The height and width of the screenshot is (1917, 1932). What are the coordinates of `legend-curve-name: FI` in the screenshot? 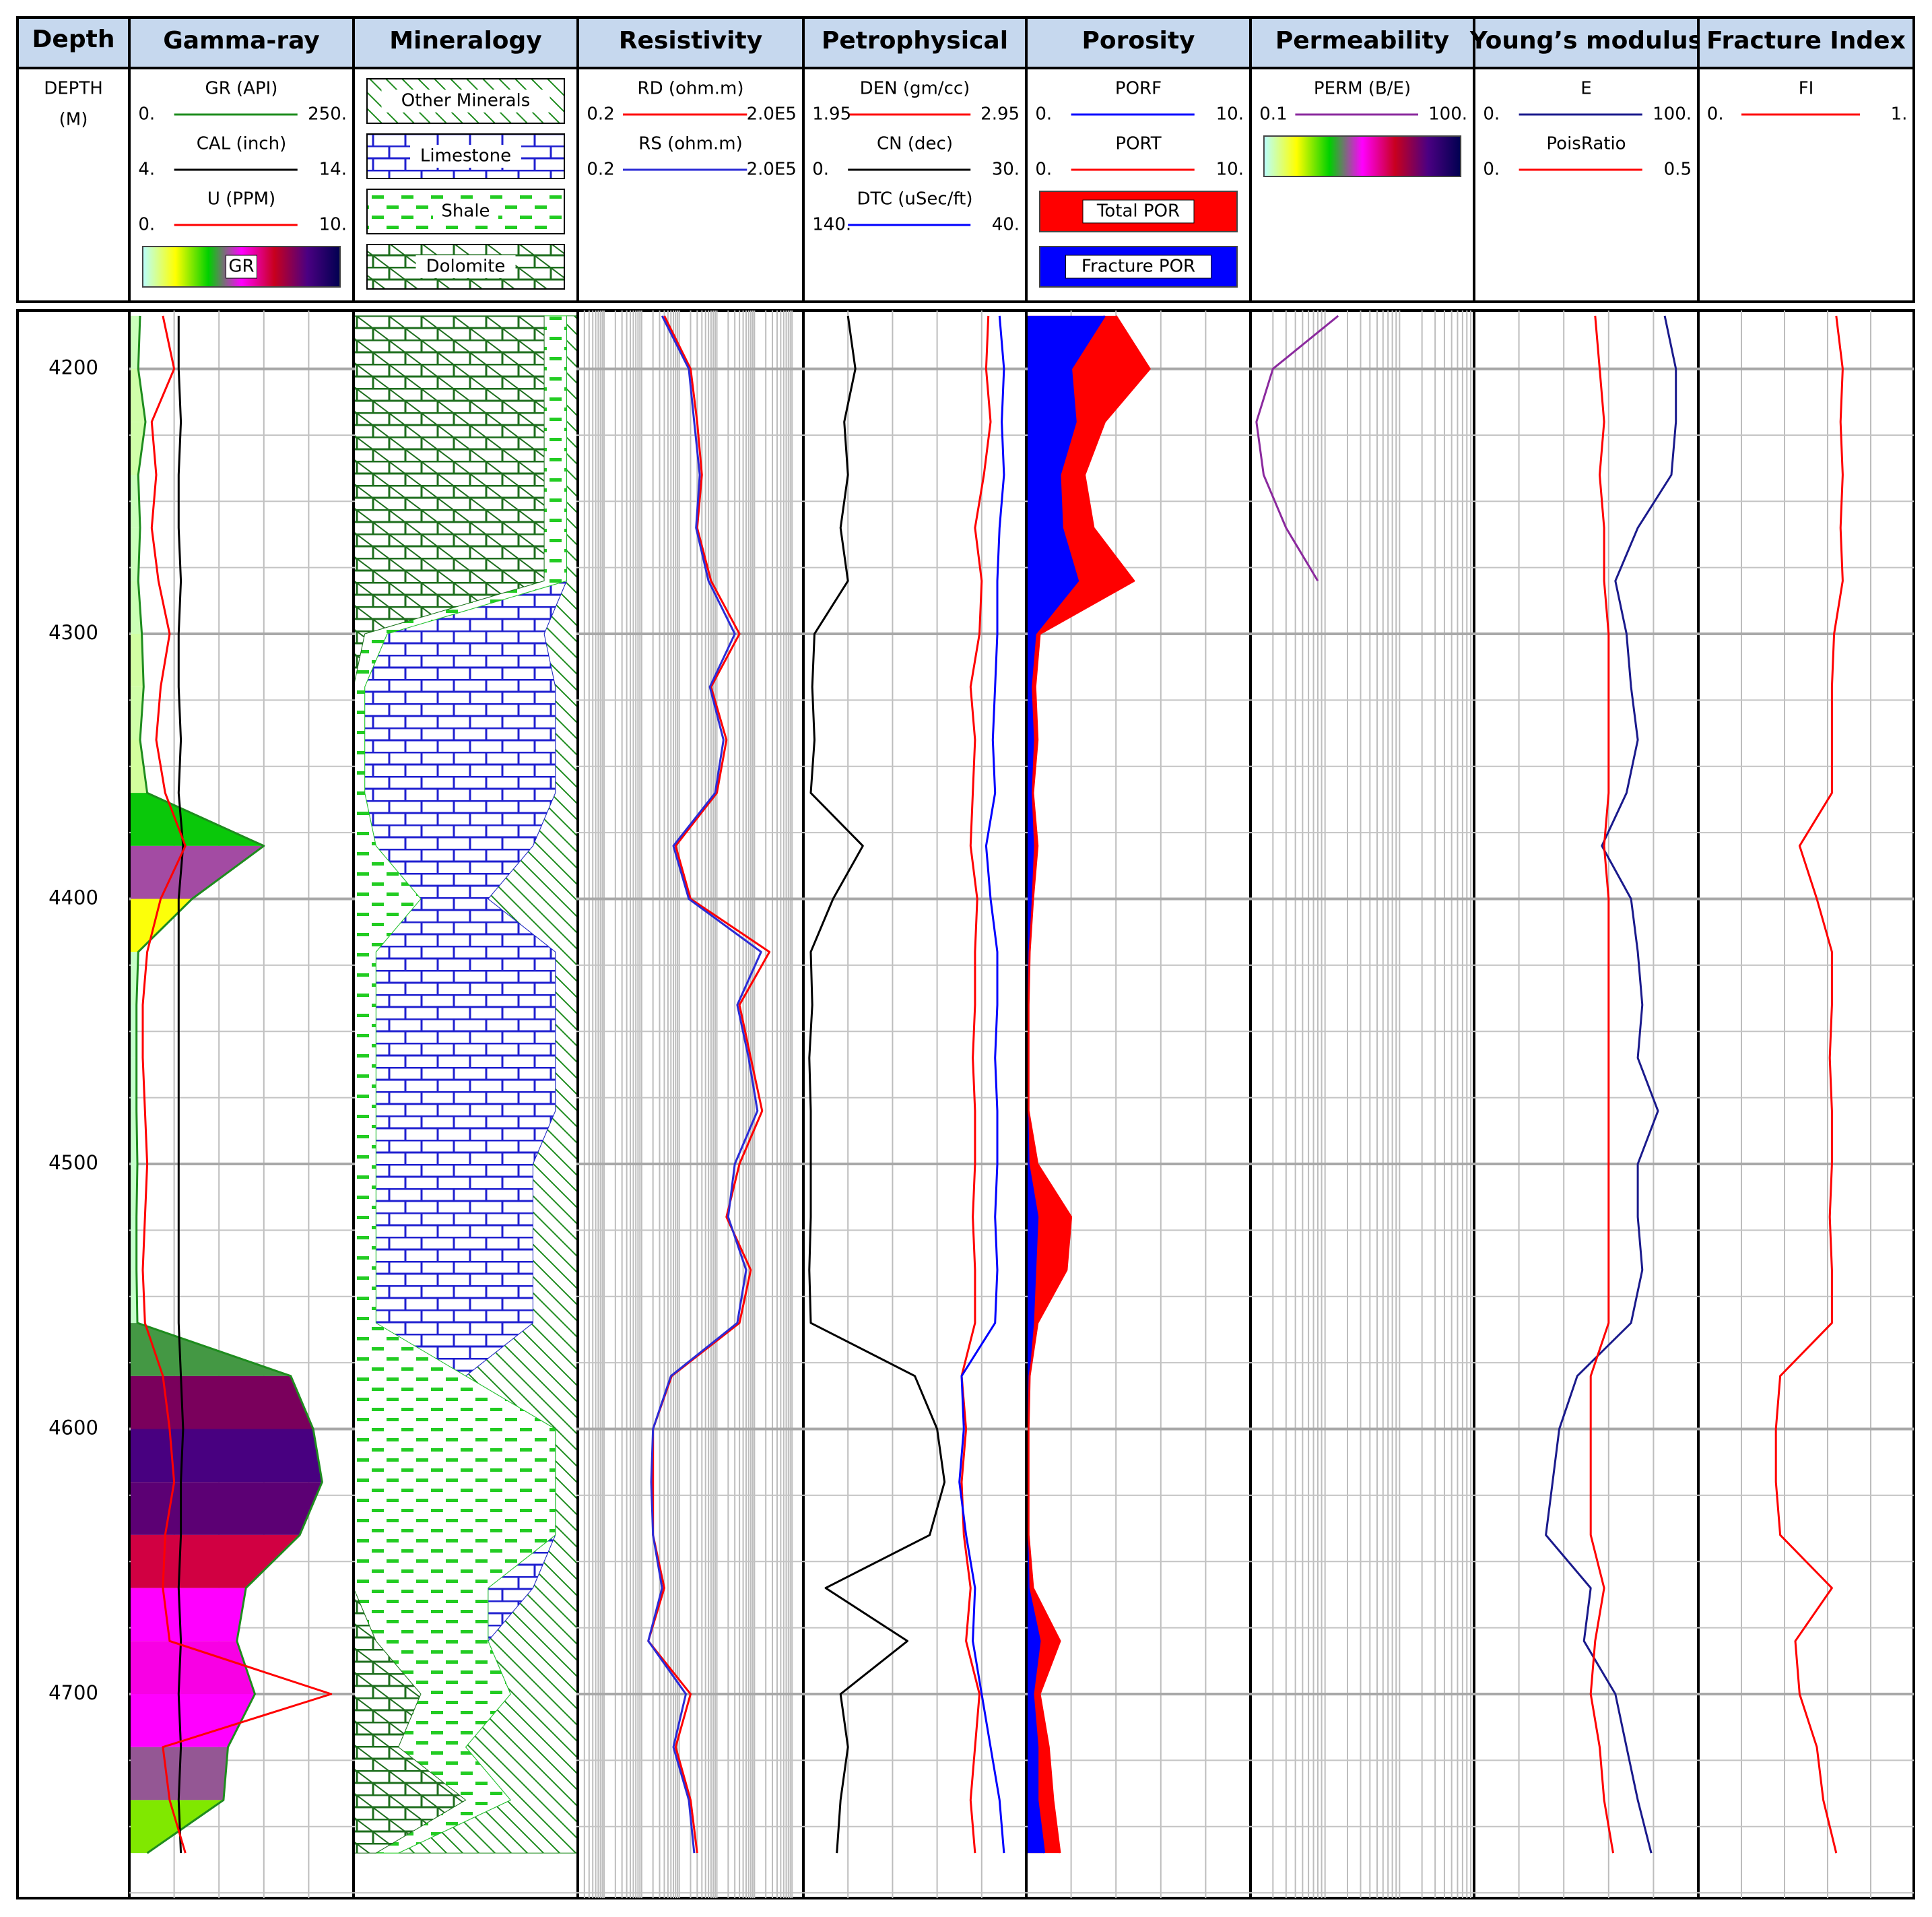 It's located at (1807, 89).